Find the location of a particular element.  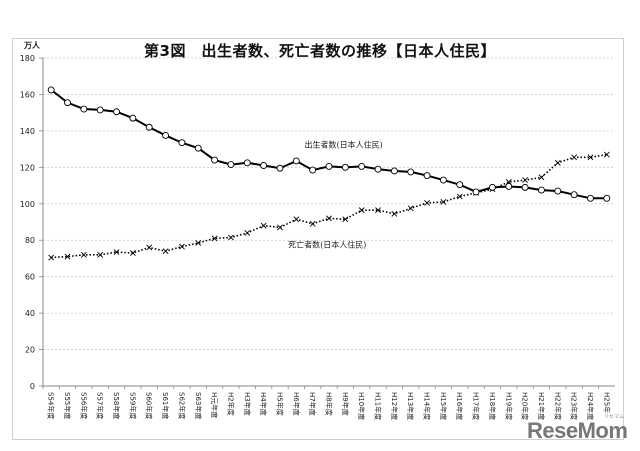

x-tick-label: H4年度 is located at coordinates (263, 404).